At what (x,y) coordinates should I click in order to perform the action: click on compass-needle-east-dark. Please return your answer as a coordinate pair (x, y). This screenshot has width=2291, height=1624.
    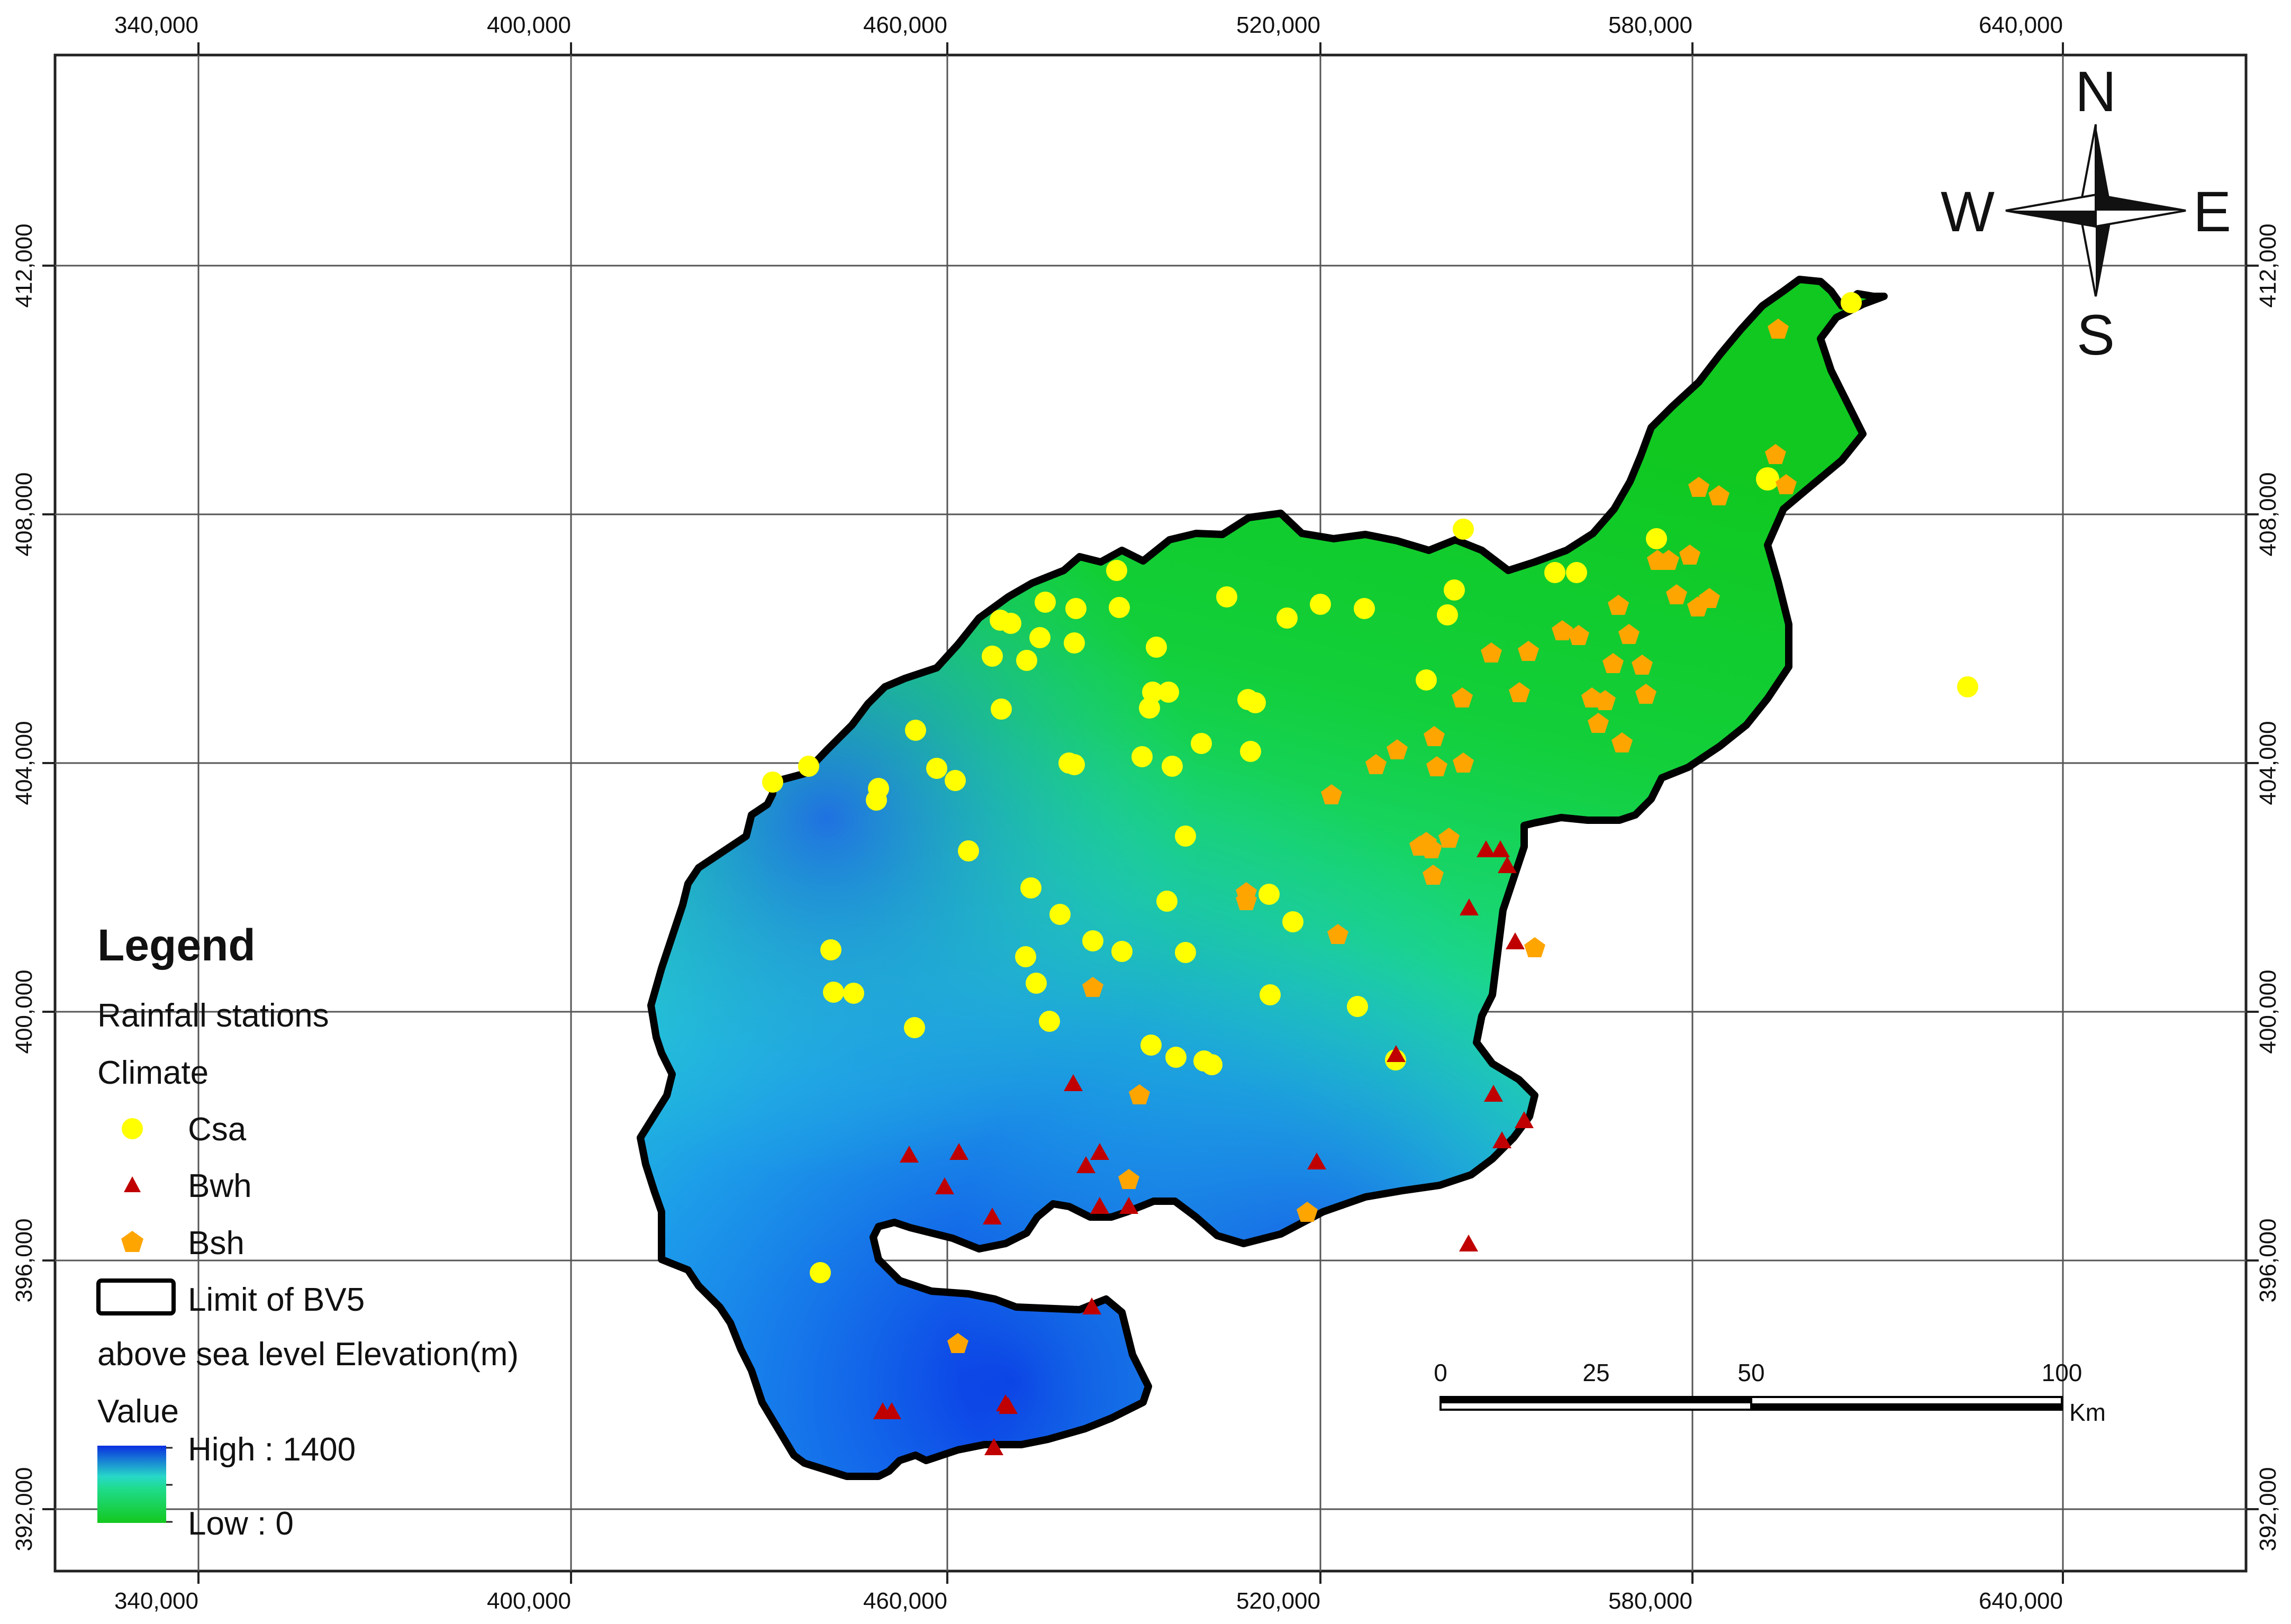
    Looking at the image, I should click on (2141, 203).